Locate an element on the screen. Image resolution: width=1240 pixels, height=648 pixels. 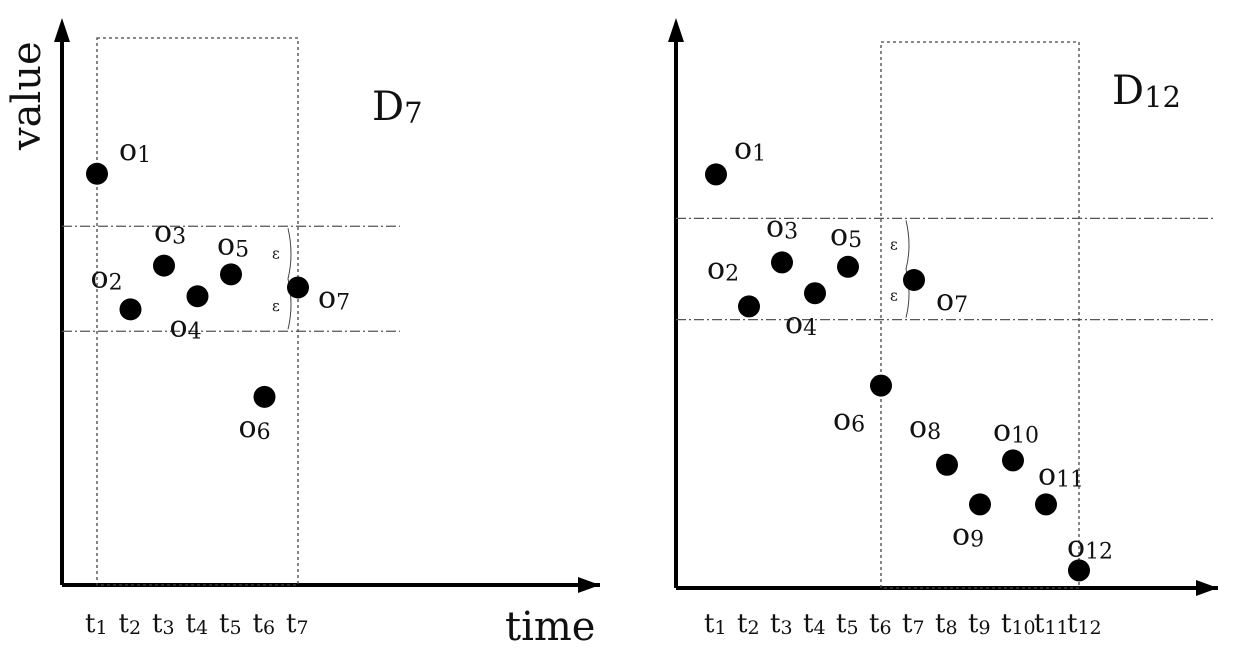
point-label-o12: o12 is located at coordinates (1090, 546).